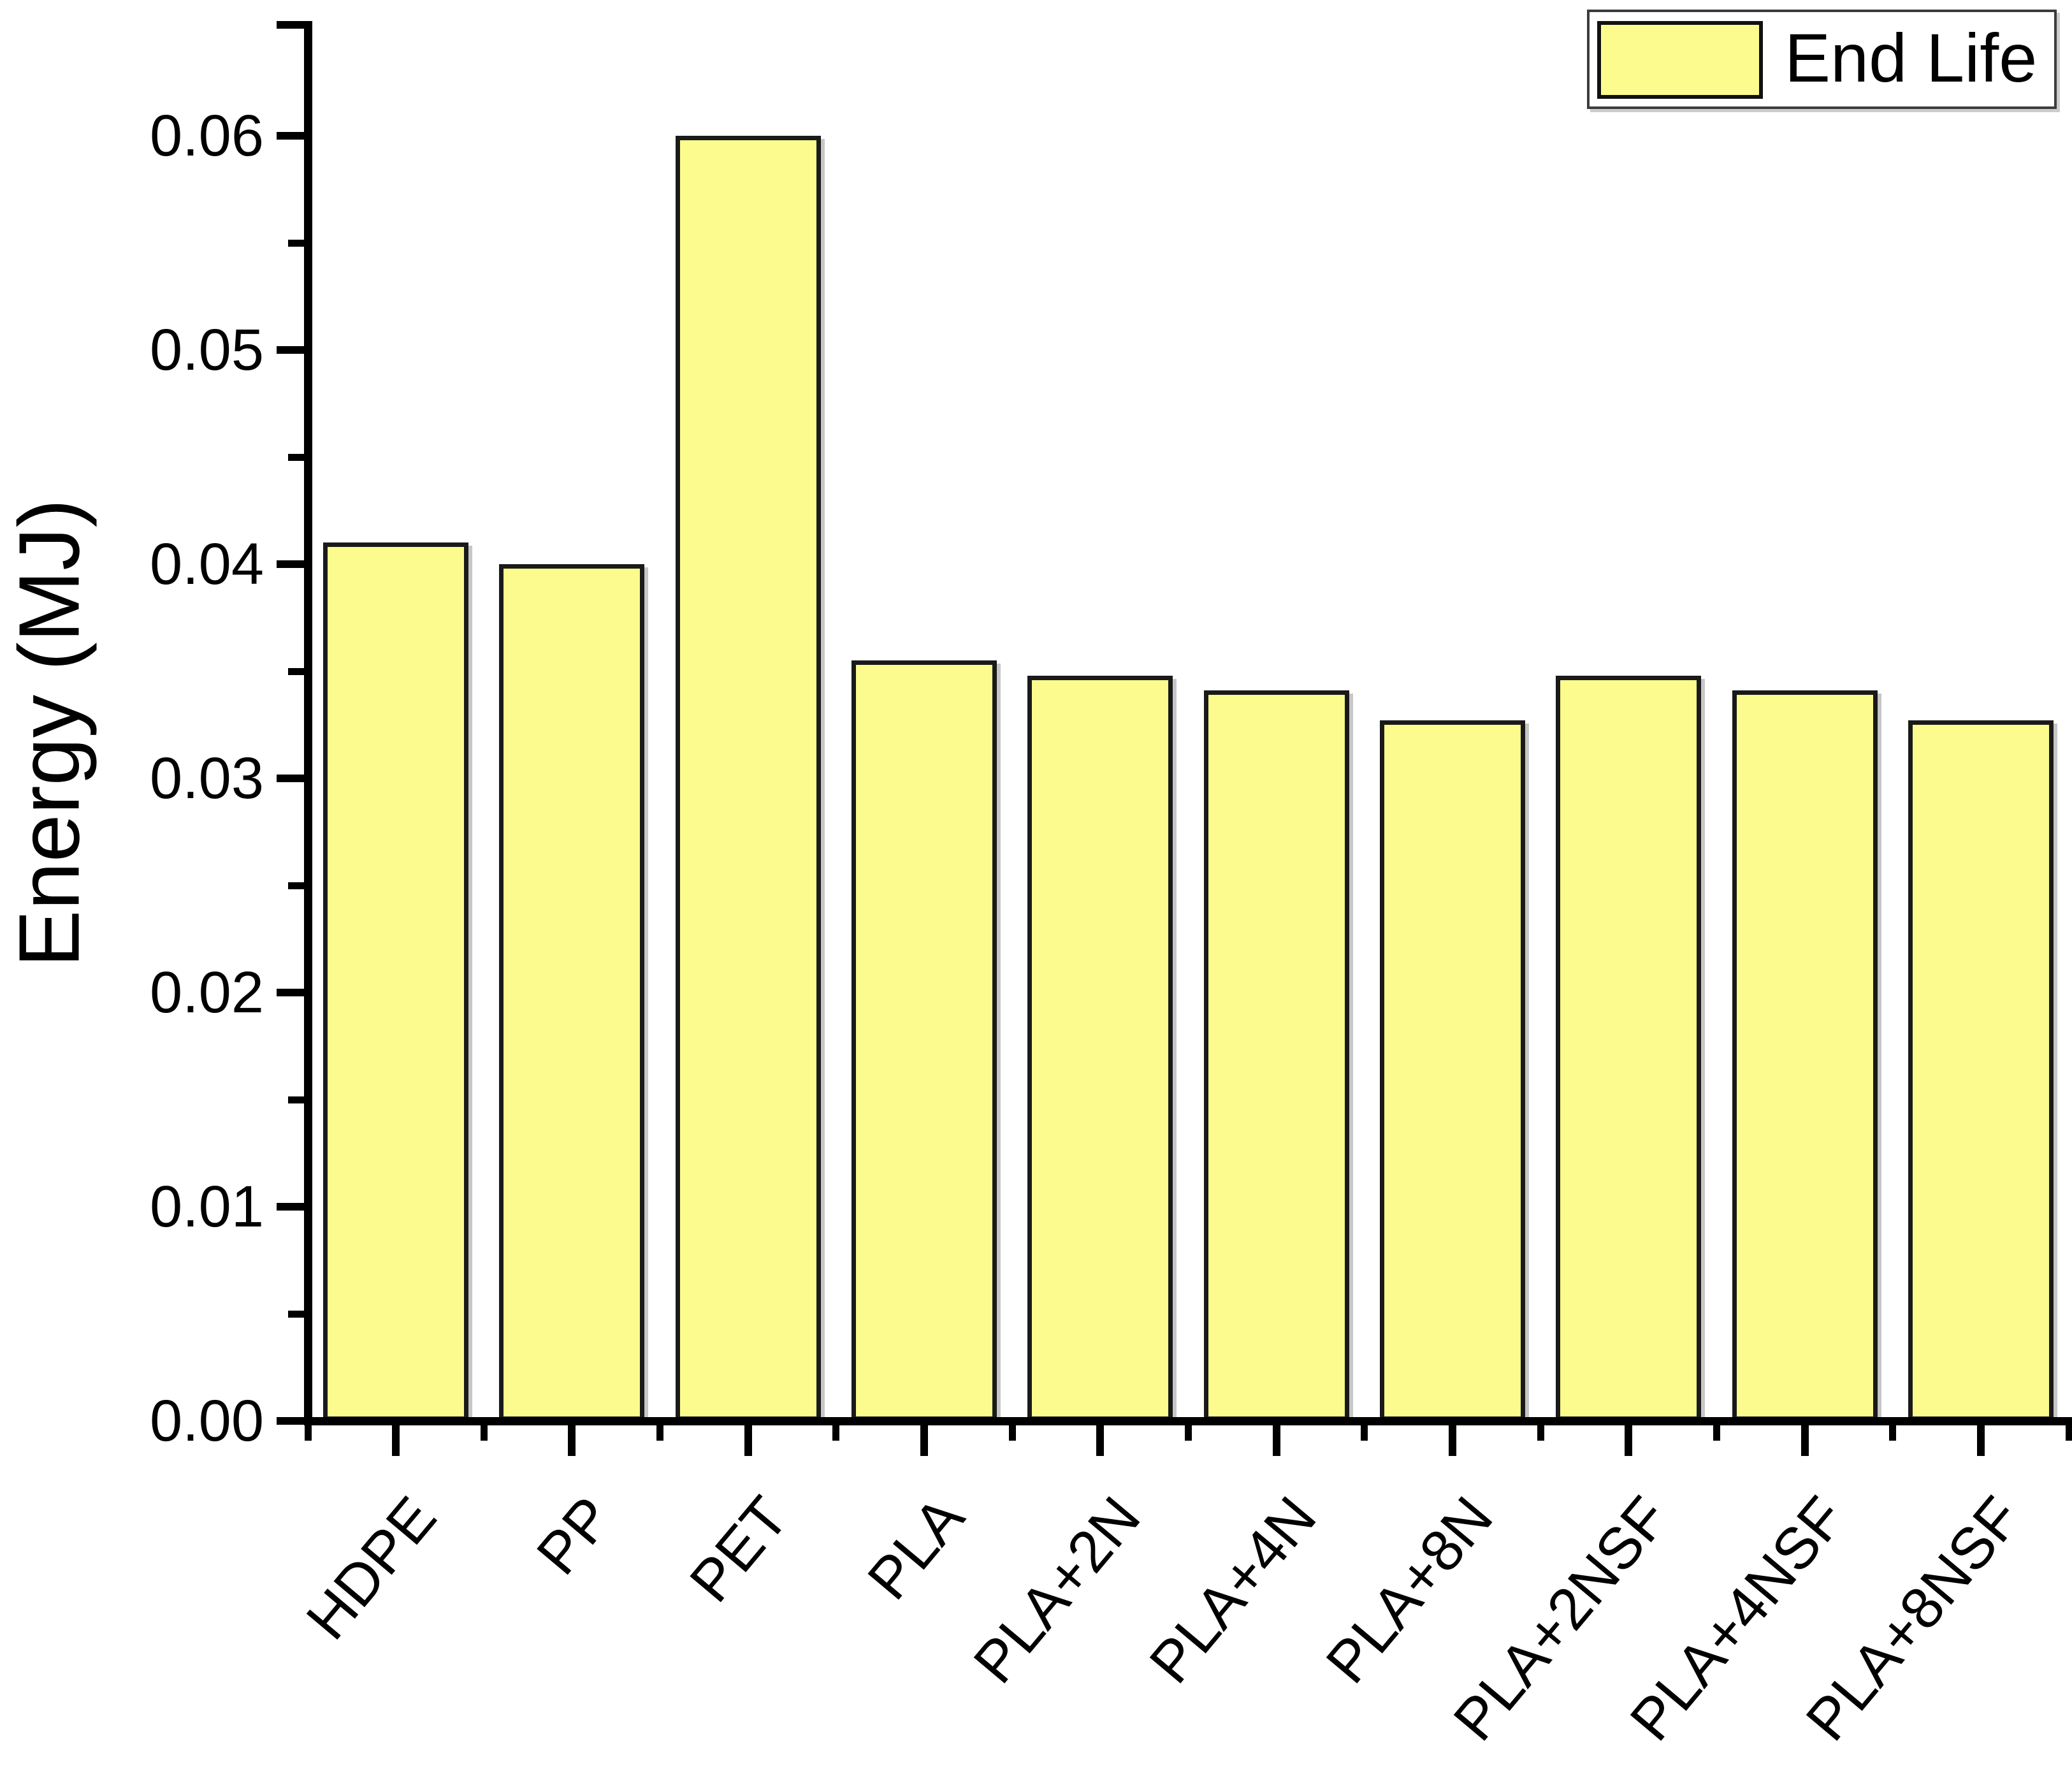 This screenshot has height=1783, width=2072. Describe the element at coordinates (1233, 1590) in the screenshot. I see `x-category-label-PLA+4N: PLA+4N` at that location.